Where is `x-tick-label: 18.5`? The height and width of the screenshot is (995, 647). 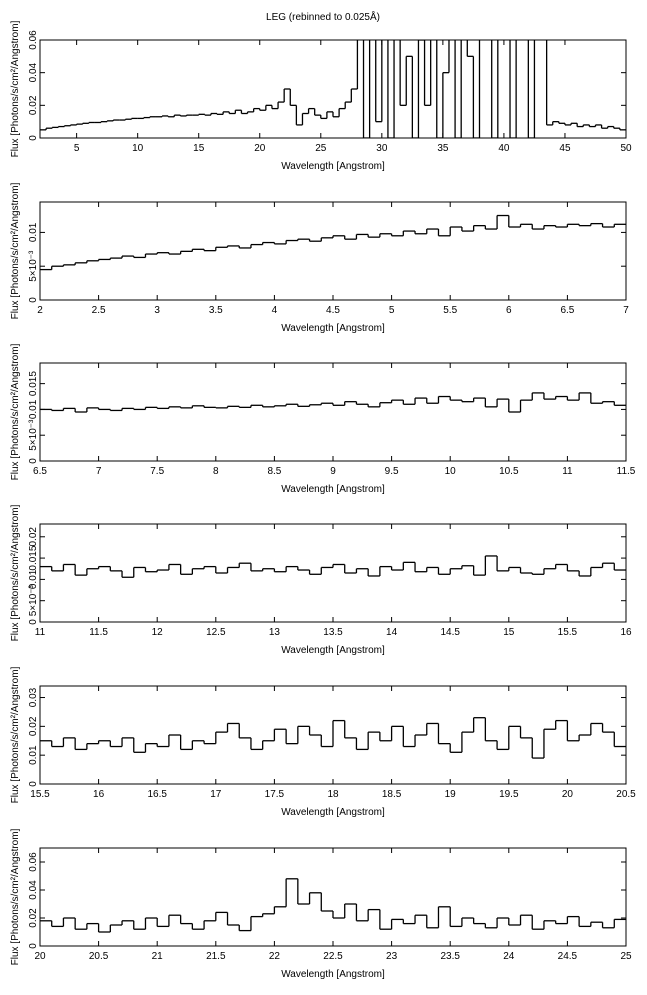 x-tick-label: 18.5 is located at coordinates (392, 794).